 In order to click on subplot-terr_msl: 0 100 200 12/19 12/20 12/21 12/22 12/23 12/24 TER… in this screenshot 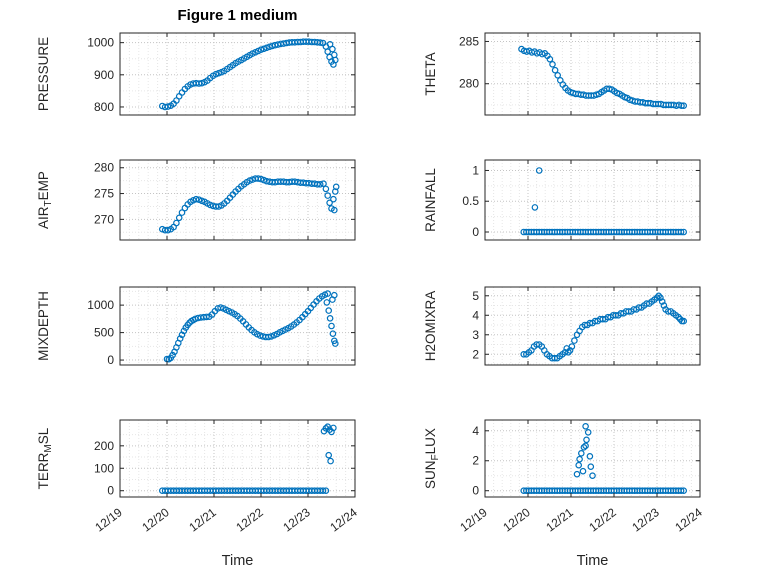, I will do `click(198, 476)`.